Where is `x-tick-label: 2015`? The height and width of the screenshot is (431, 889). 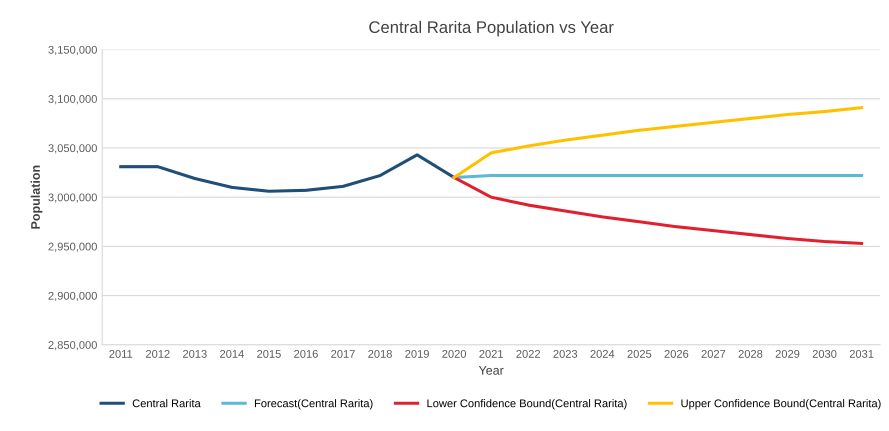 x-tick-label: 2015 is located at coordinates (269, 354).